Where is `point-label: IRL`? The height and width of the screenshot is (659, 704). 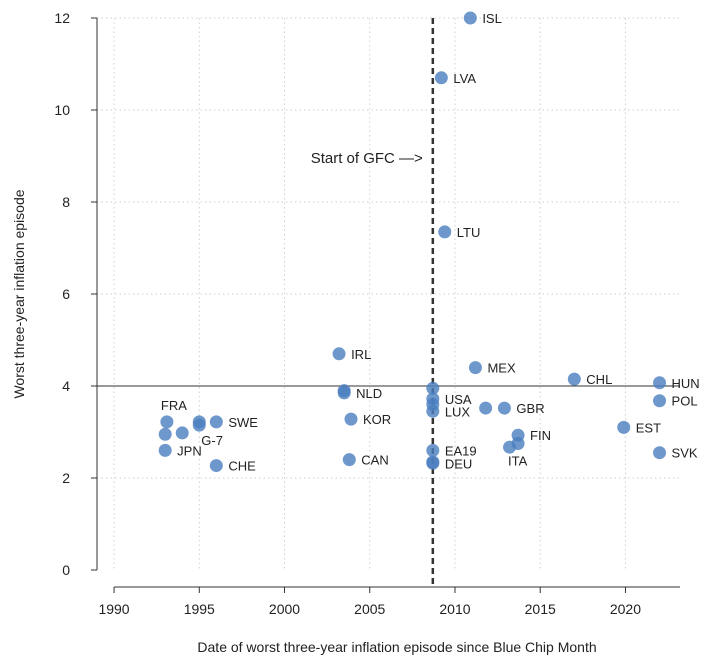 point-label: IRL is located at coordinates (361, 354).